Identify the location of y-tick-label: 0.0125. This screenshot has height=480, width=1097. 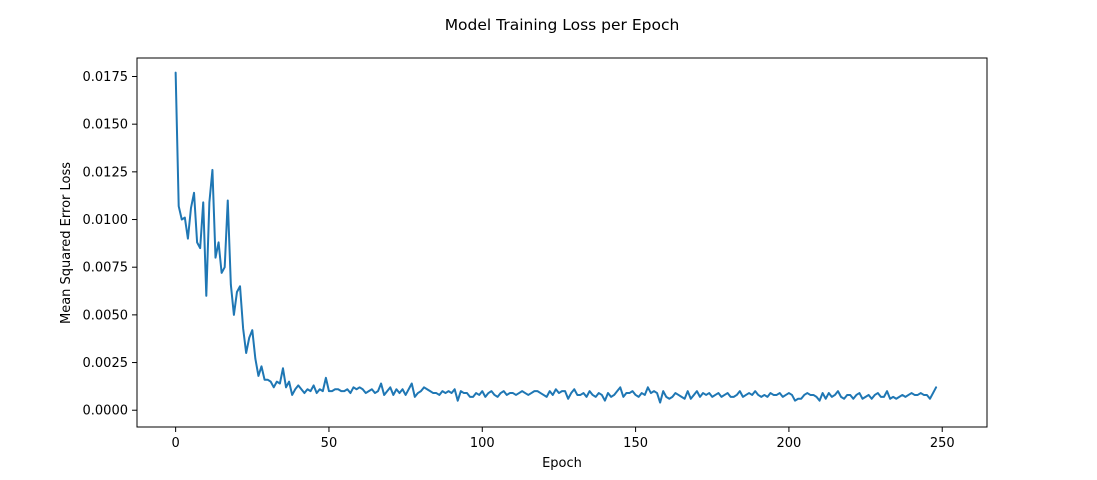
(106, 172).